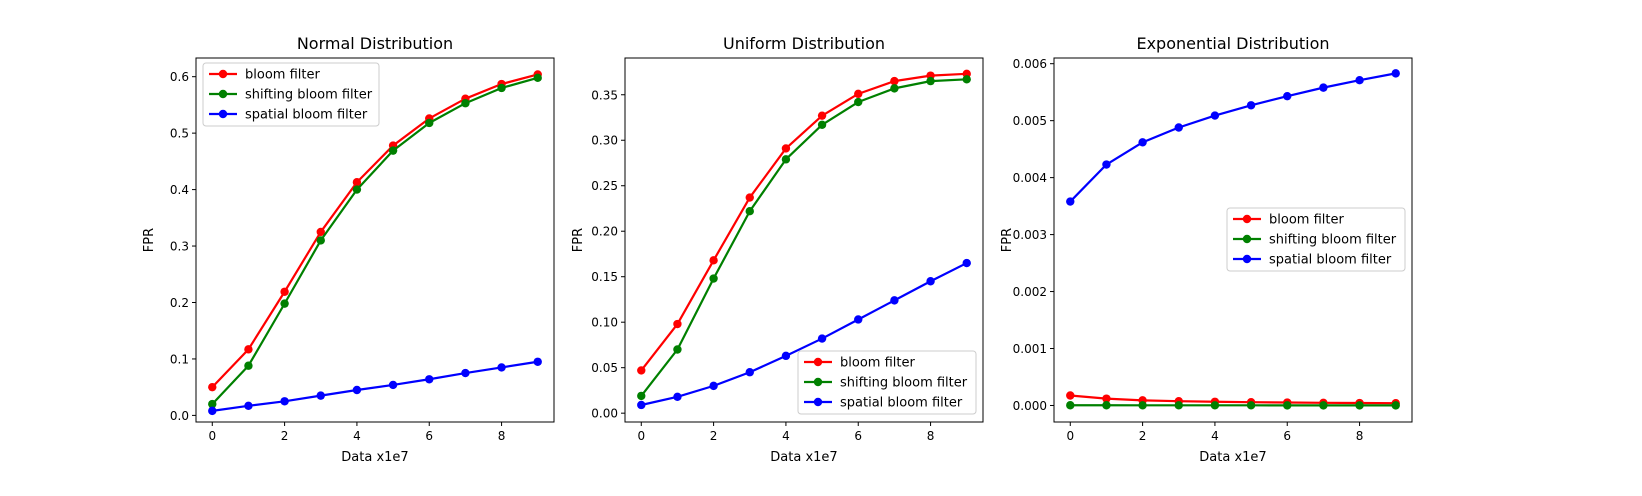  I want to click on y-tick-label: 0.35, so click(604, 95).